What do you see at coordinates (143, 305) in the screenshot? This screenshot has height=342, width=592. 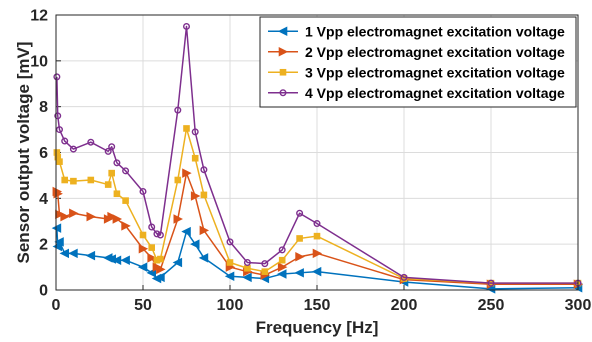 I see `x-tick-label: 50` at bounding box center [143, 305].